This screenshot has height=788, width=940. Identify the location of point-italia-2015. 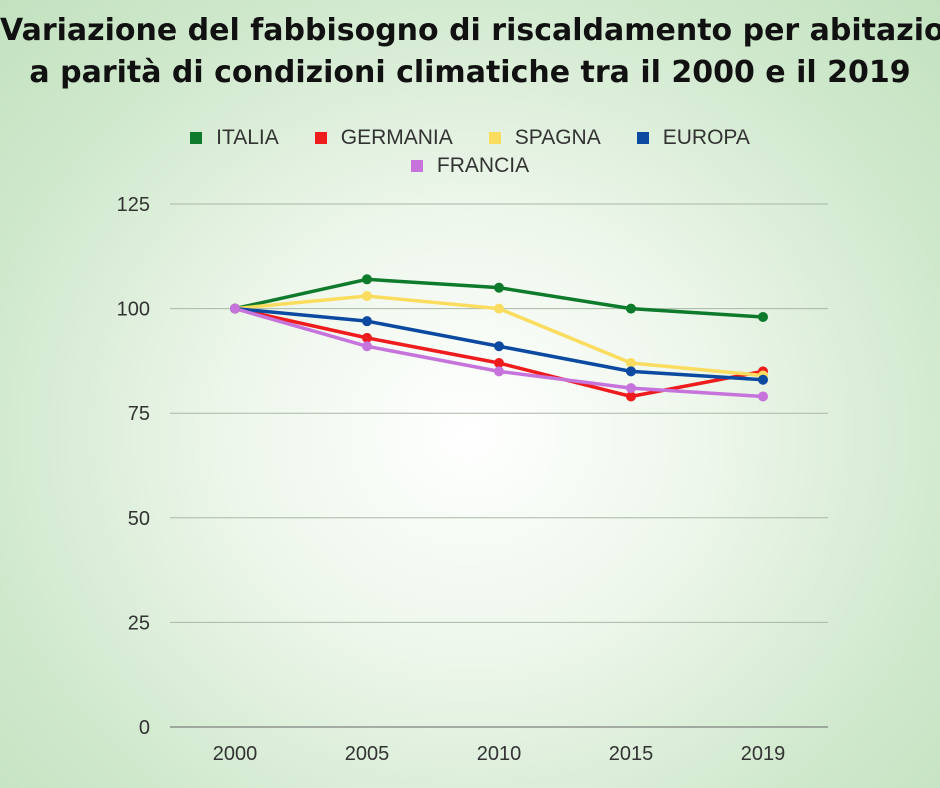
(631, 308).